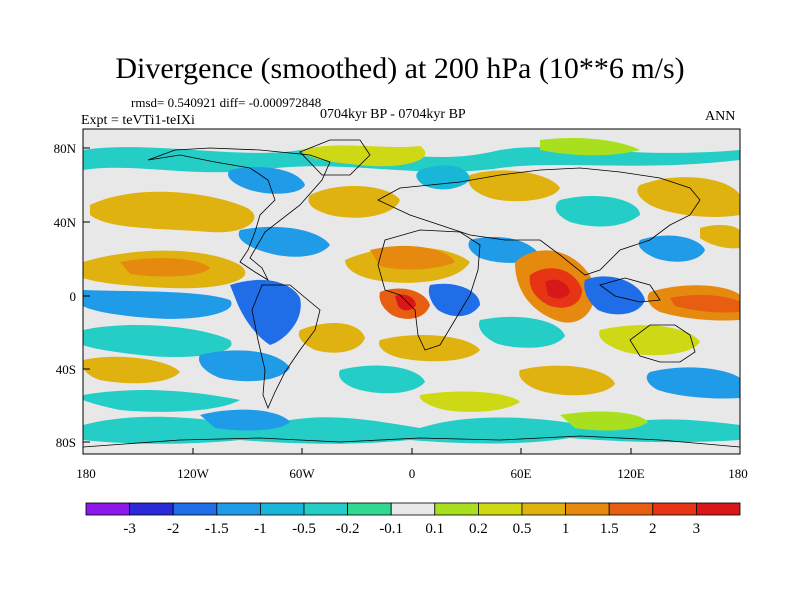 The image size is (800, 600). What do you see at coordinates (65, 295) in the screenshot?
I see `lat-labels: 80N 40N 0 40S 80S` at bounding box center [65, 295].